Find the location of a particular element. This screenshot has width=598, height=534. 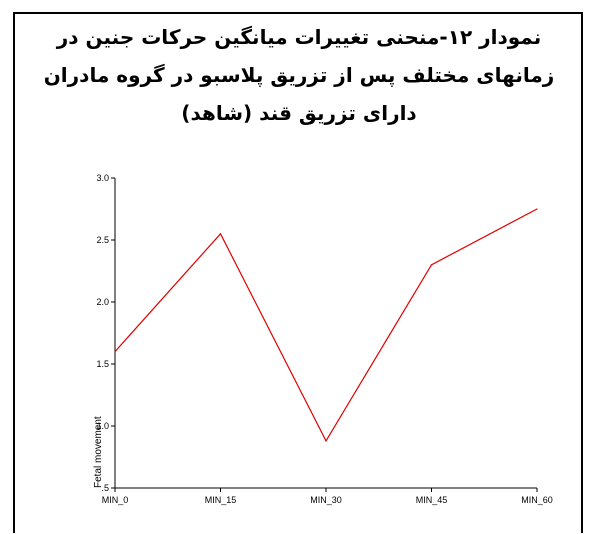

chart-title-line-3: دارای تزریق قند (شاهد) is located at coordinates (299, 113).